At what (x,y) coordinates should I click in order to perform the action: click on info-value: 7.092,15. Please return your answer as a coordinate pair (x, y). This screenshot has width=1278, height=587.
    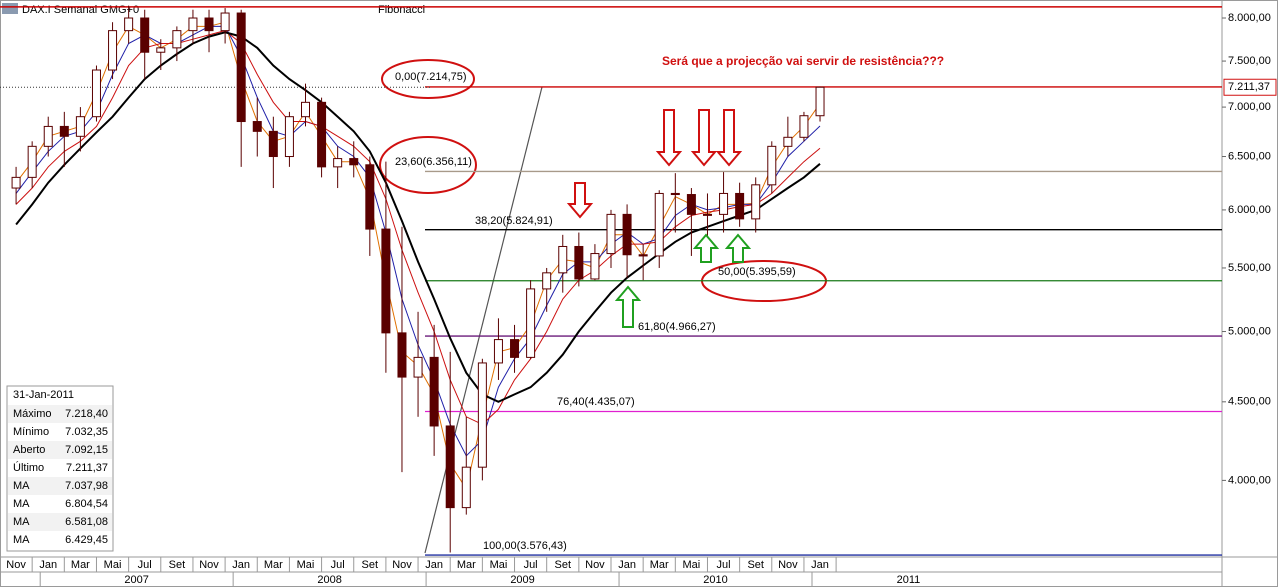
    Looking at the image, I should click on (86, 450).